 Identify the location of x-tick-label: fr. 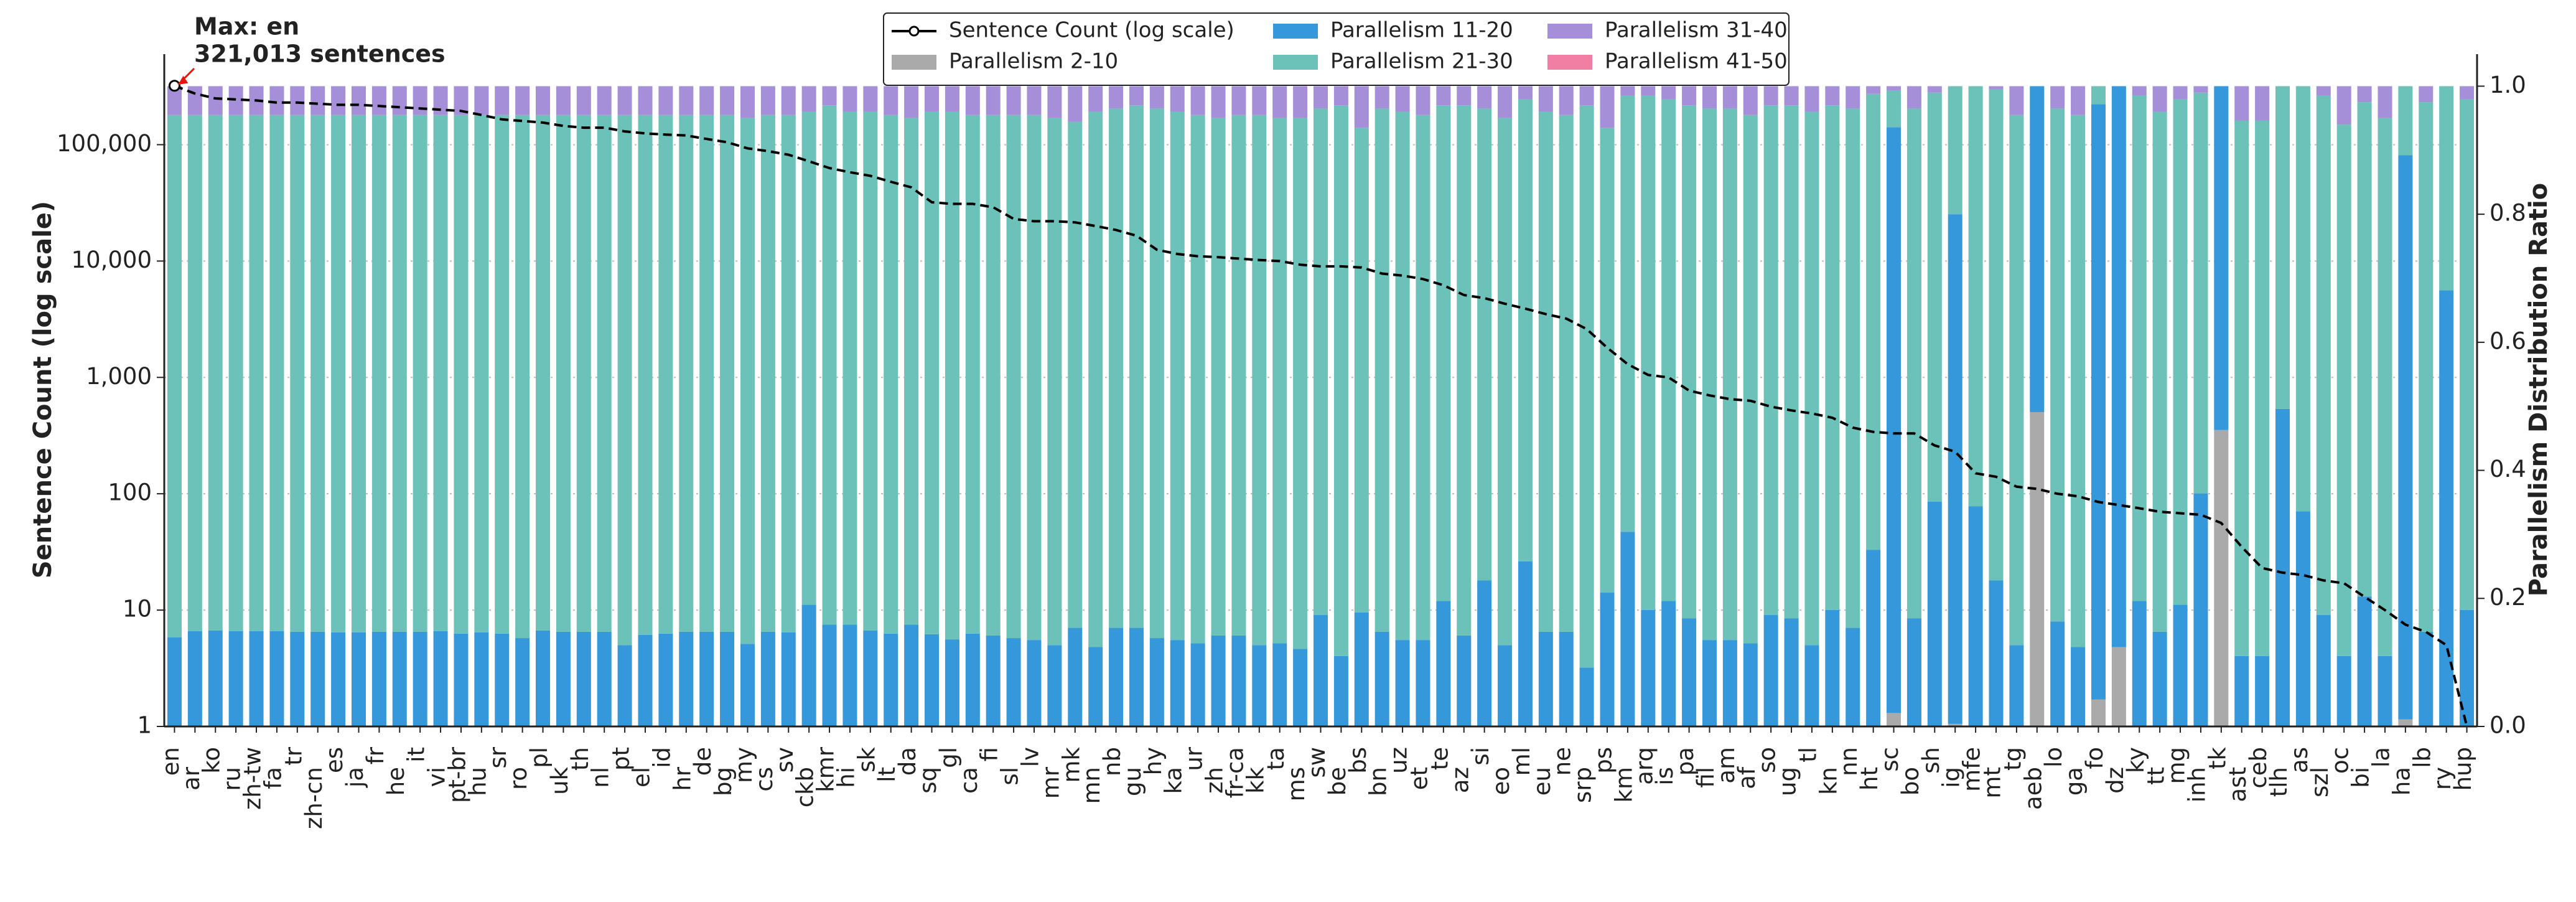
(375, 755).